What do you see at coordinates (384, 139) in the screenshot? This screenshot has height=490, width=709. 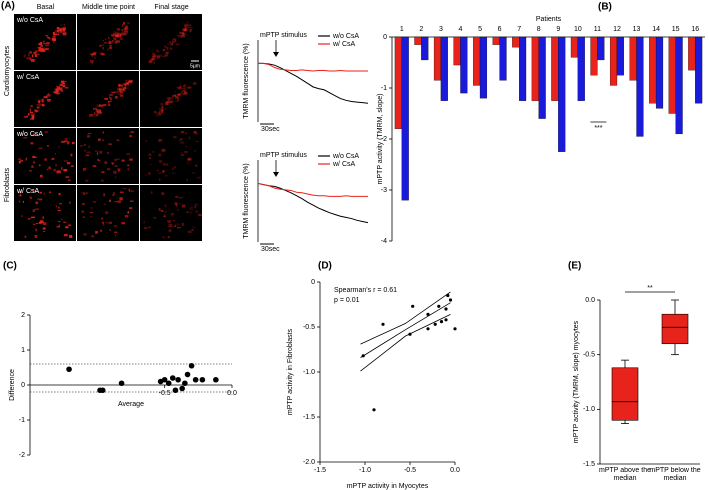 I see `y-tick-label: -2` at bounding box center [384, 139].